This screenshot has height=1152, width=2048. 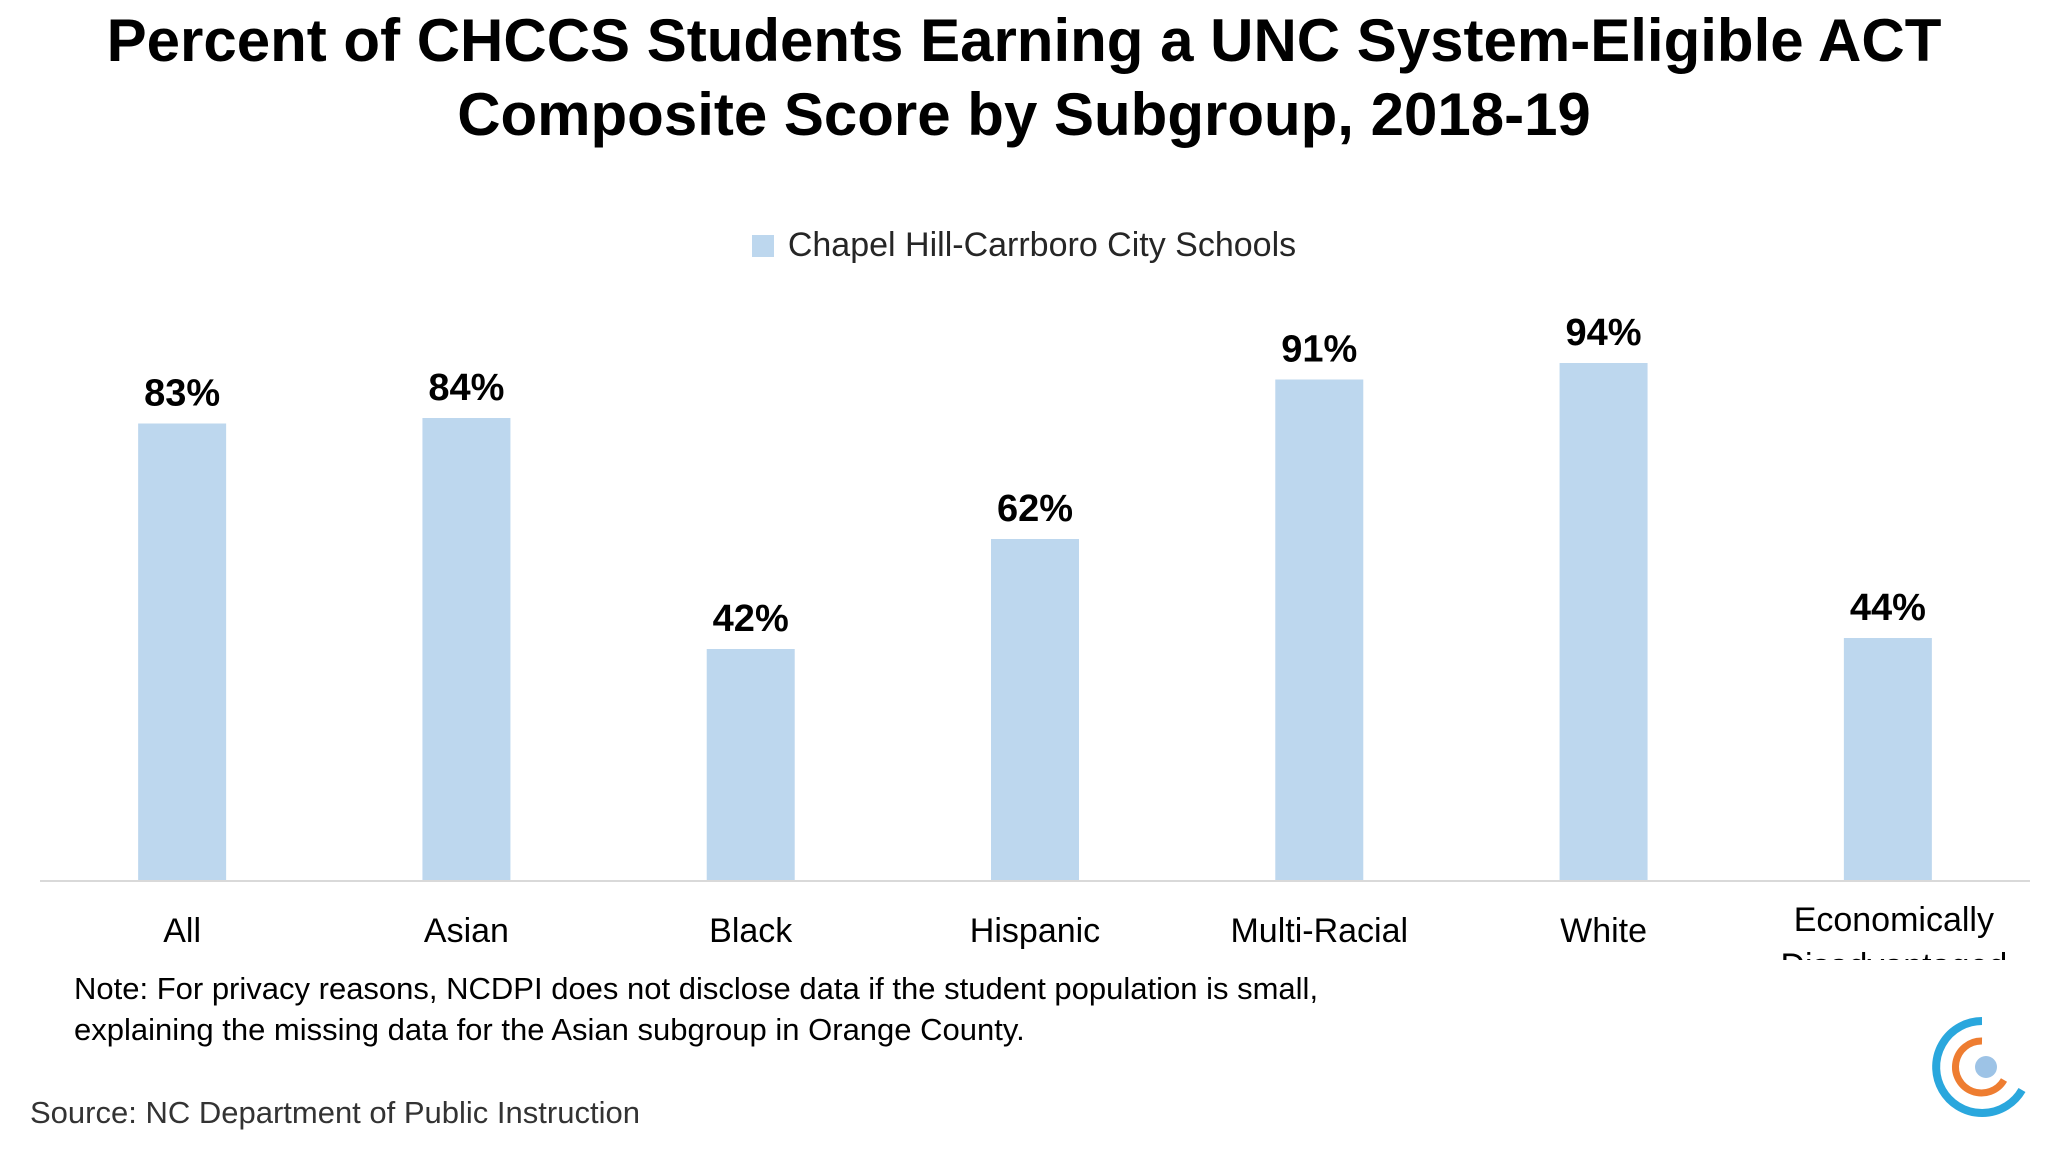 What do you see at coordinates (1042, 245) in the screenshot?
I see `legend-label: Chapel Hill-Carrboro City Schools` at bounding box center [1042, 245].